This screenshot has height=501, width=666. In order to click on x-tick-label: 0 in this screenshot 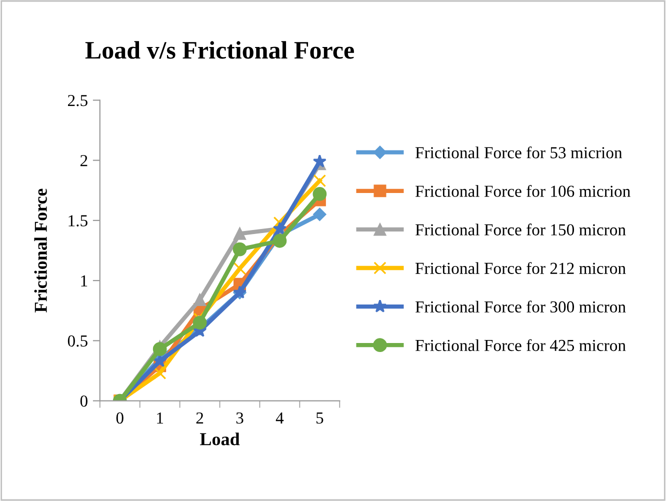, I will do `click(120, 418)`.